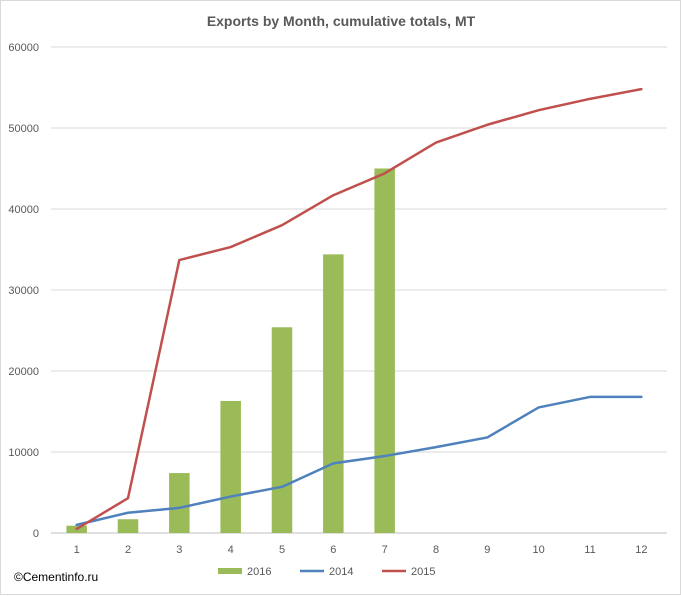  What do you see at coordinates (539, 550) in the screenshot?
I see `x-tick-label: 10` at bounding box center [539, 550].